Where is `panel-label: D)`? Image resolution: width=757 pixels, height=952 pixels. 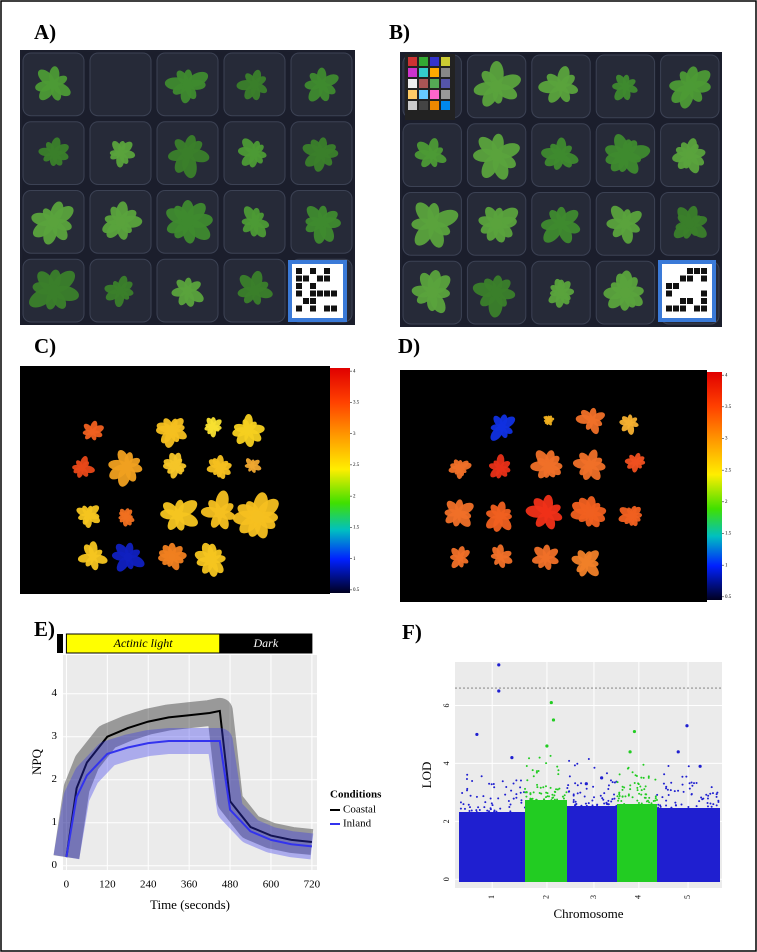
panel-label: D) is located at coordinates (409, 346).